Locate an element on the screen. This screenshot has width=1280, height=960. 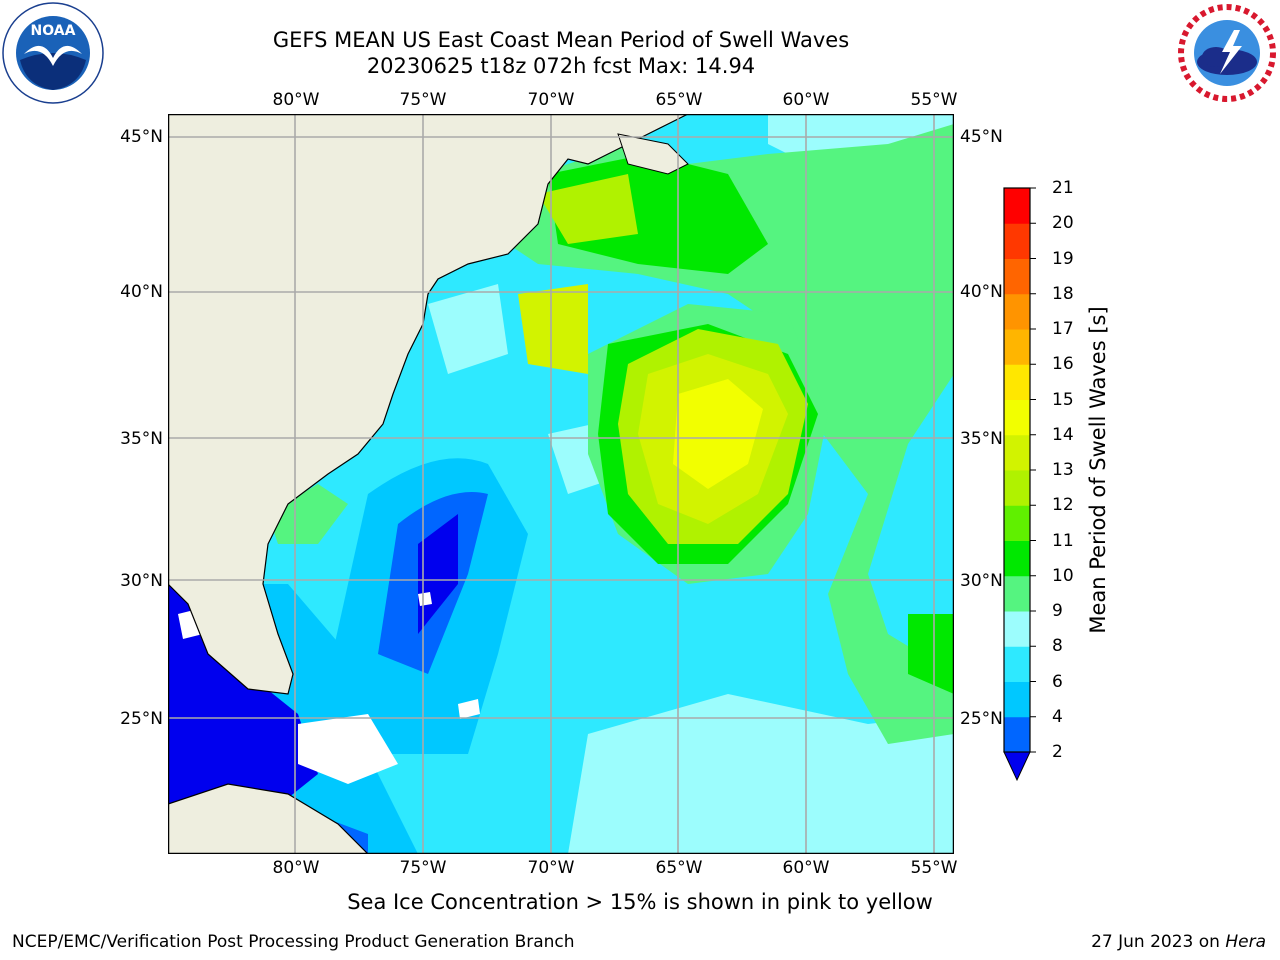
lon-tick-bottom: 60°W is located at coordinates (806, 868).